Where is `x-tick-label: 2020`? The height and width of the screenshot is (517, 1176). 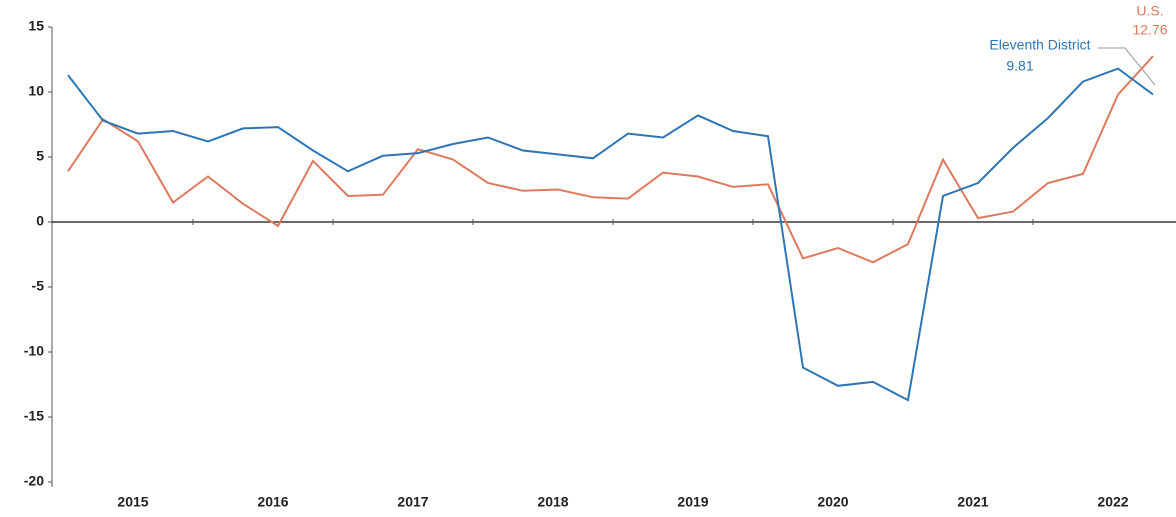
x-tick-label: 2020 is located at coordinates (832, 502).